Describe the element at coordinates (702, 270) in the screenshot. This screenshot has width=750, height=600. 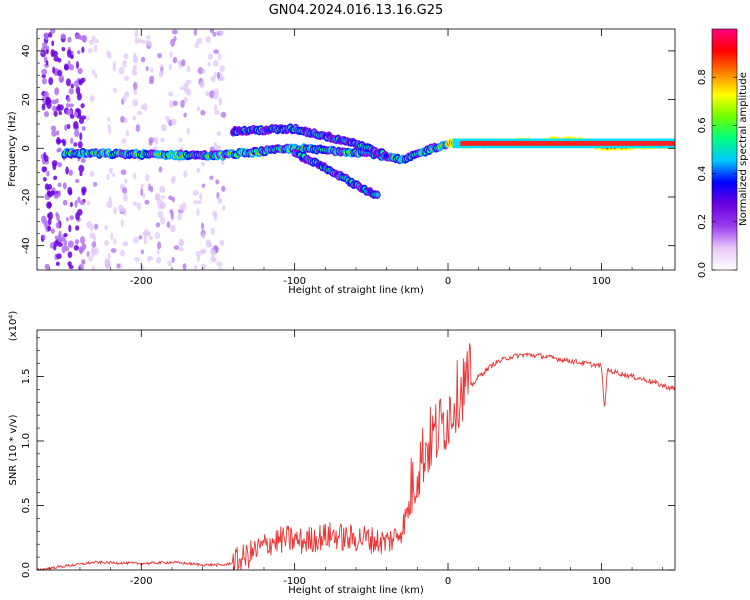
I see `colorbar-tick-label: 0.0` at that location.